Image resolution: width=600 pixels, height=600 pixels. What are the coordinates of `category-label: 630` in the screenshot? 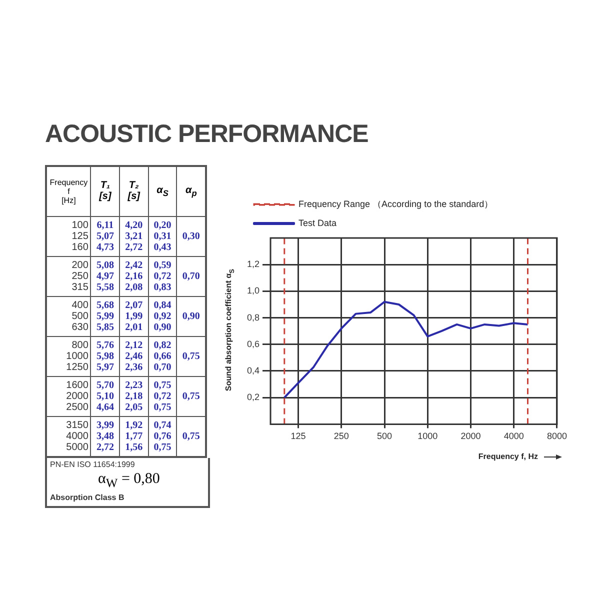 It's located at (79, 327).